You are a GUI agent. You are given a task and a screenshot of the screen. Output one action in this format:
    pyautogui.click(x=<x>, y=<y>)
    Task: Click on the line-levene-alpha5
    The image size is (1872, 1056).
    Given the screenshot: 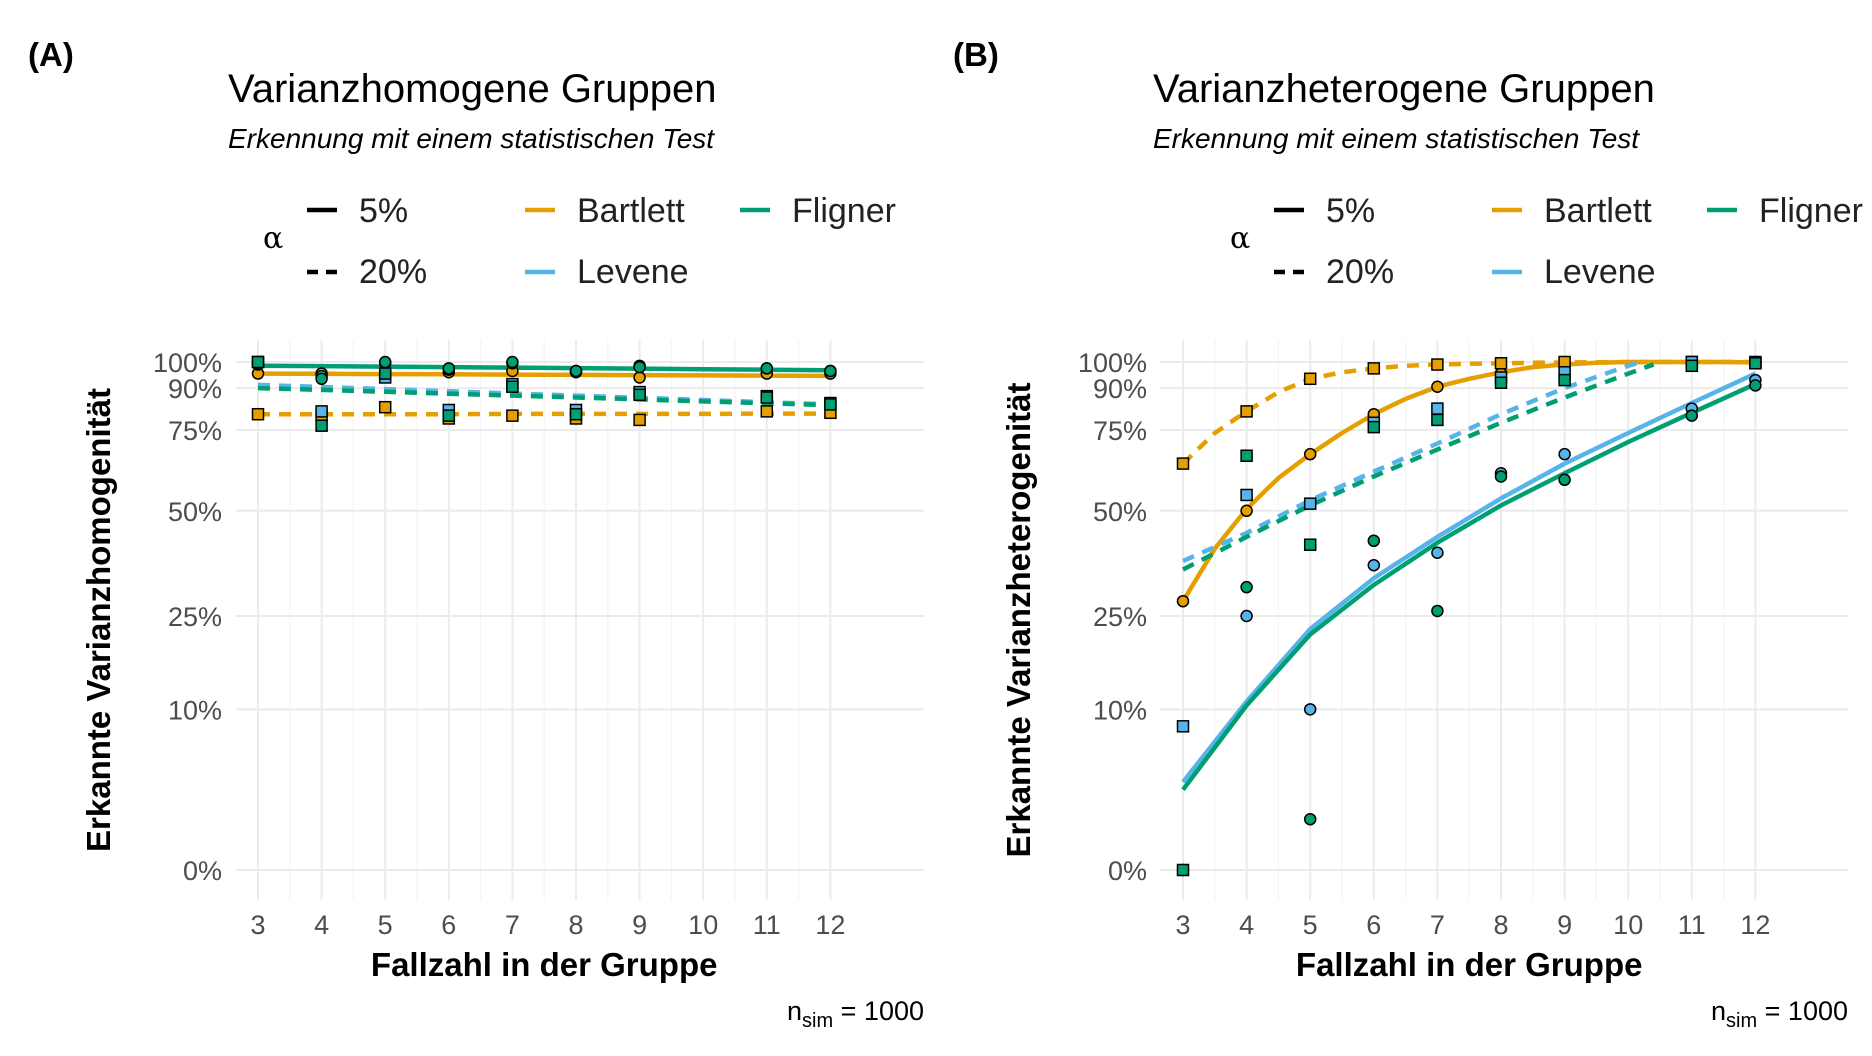 What is the action you would take?
    pyautogui.click(x=1469, y=577)
    